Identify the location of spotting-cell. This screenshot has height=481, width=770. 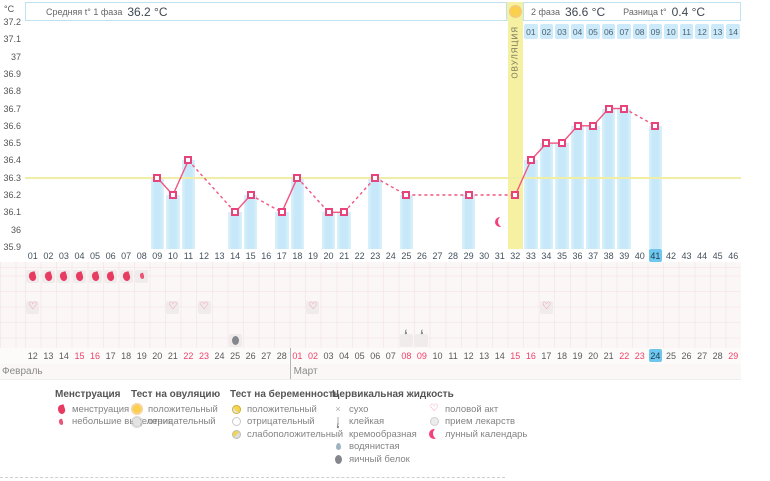
(142, 276).